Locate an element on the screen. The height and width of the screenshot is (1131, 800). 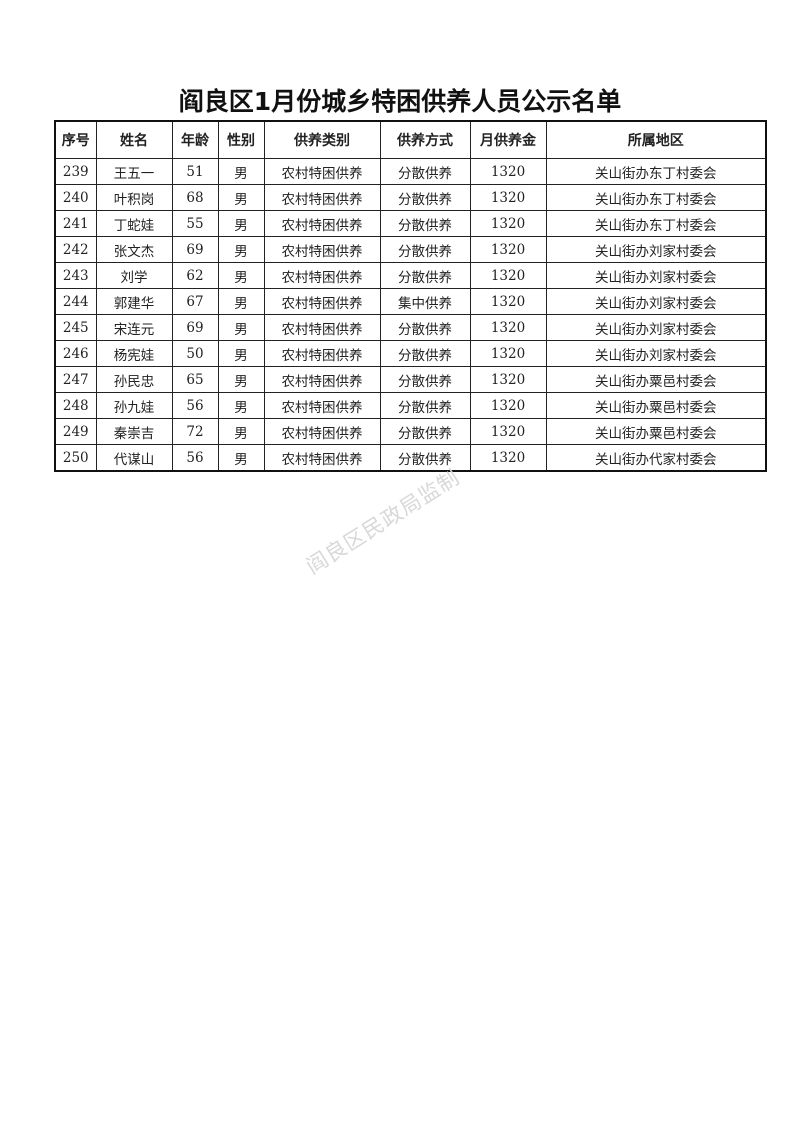
column-header: 供养方式 is located at coordinates (425, 139).